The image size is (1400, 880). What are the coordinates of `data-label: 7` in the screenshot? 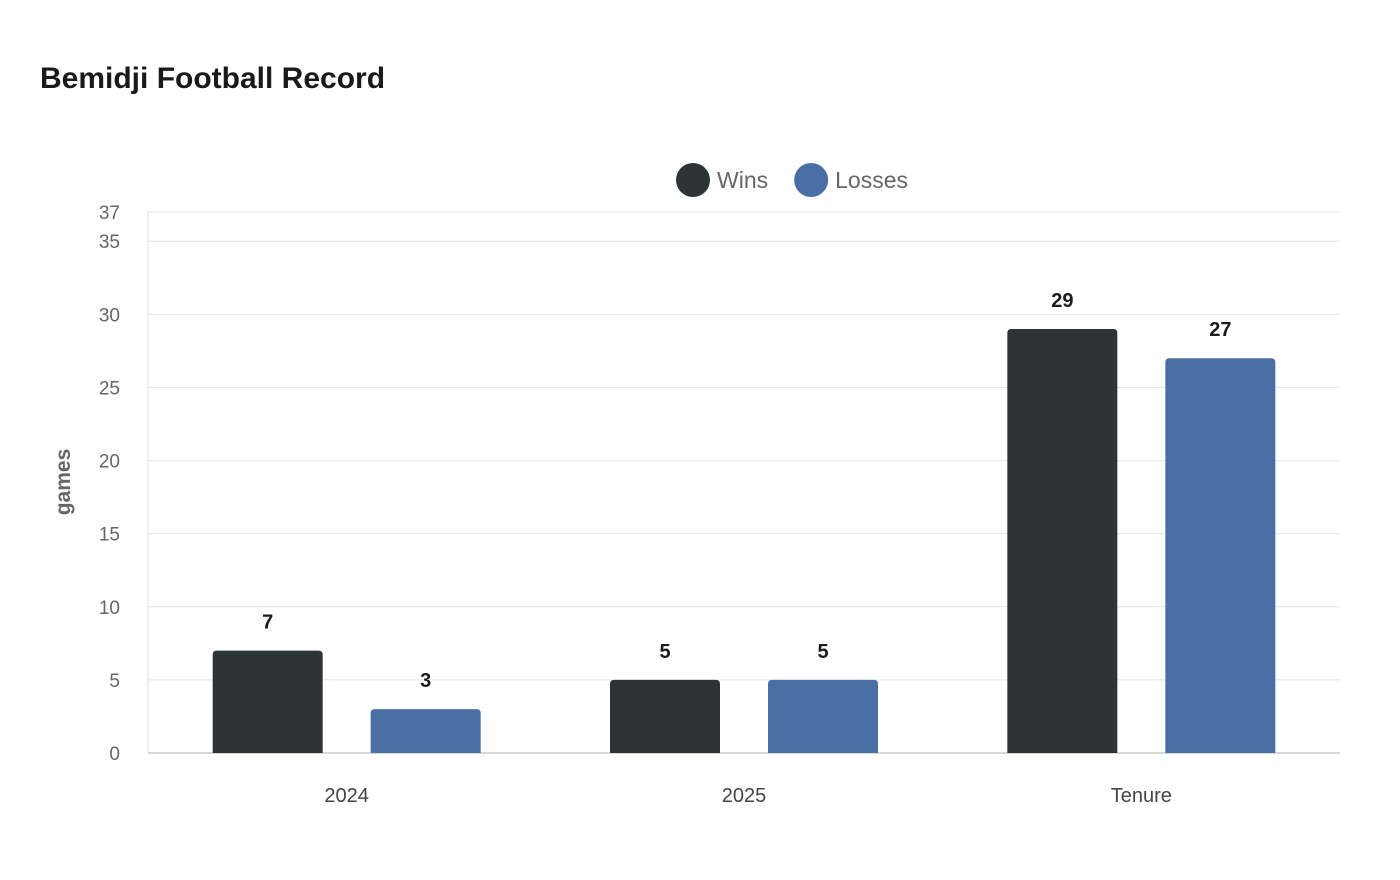 It's located at (267, 623).